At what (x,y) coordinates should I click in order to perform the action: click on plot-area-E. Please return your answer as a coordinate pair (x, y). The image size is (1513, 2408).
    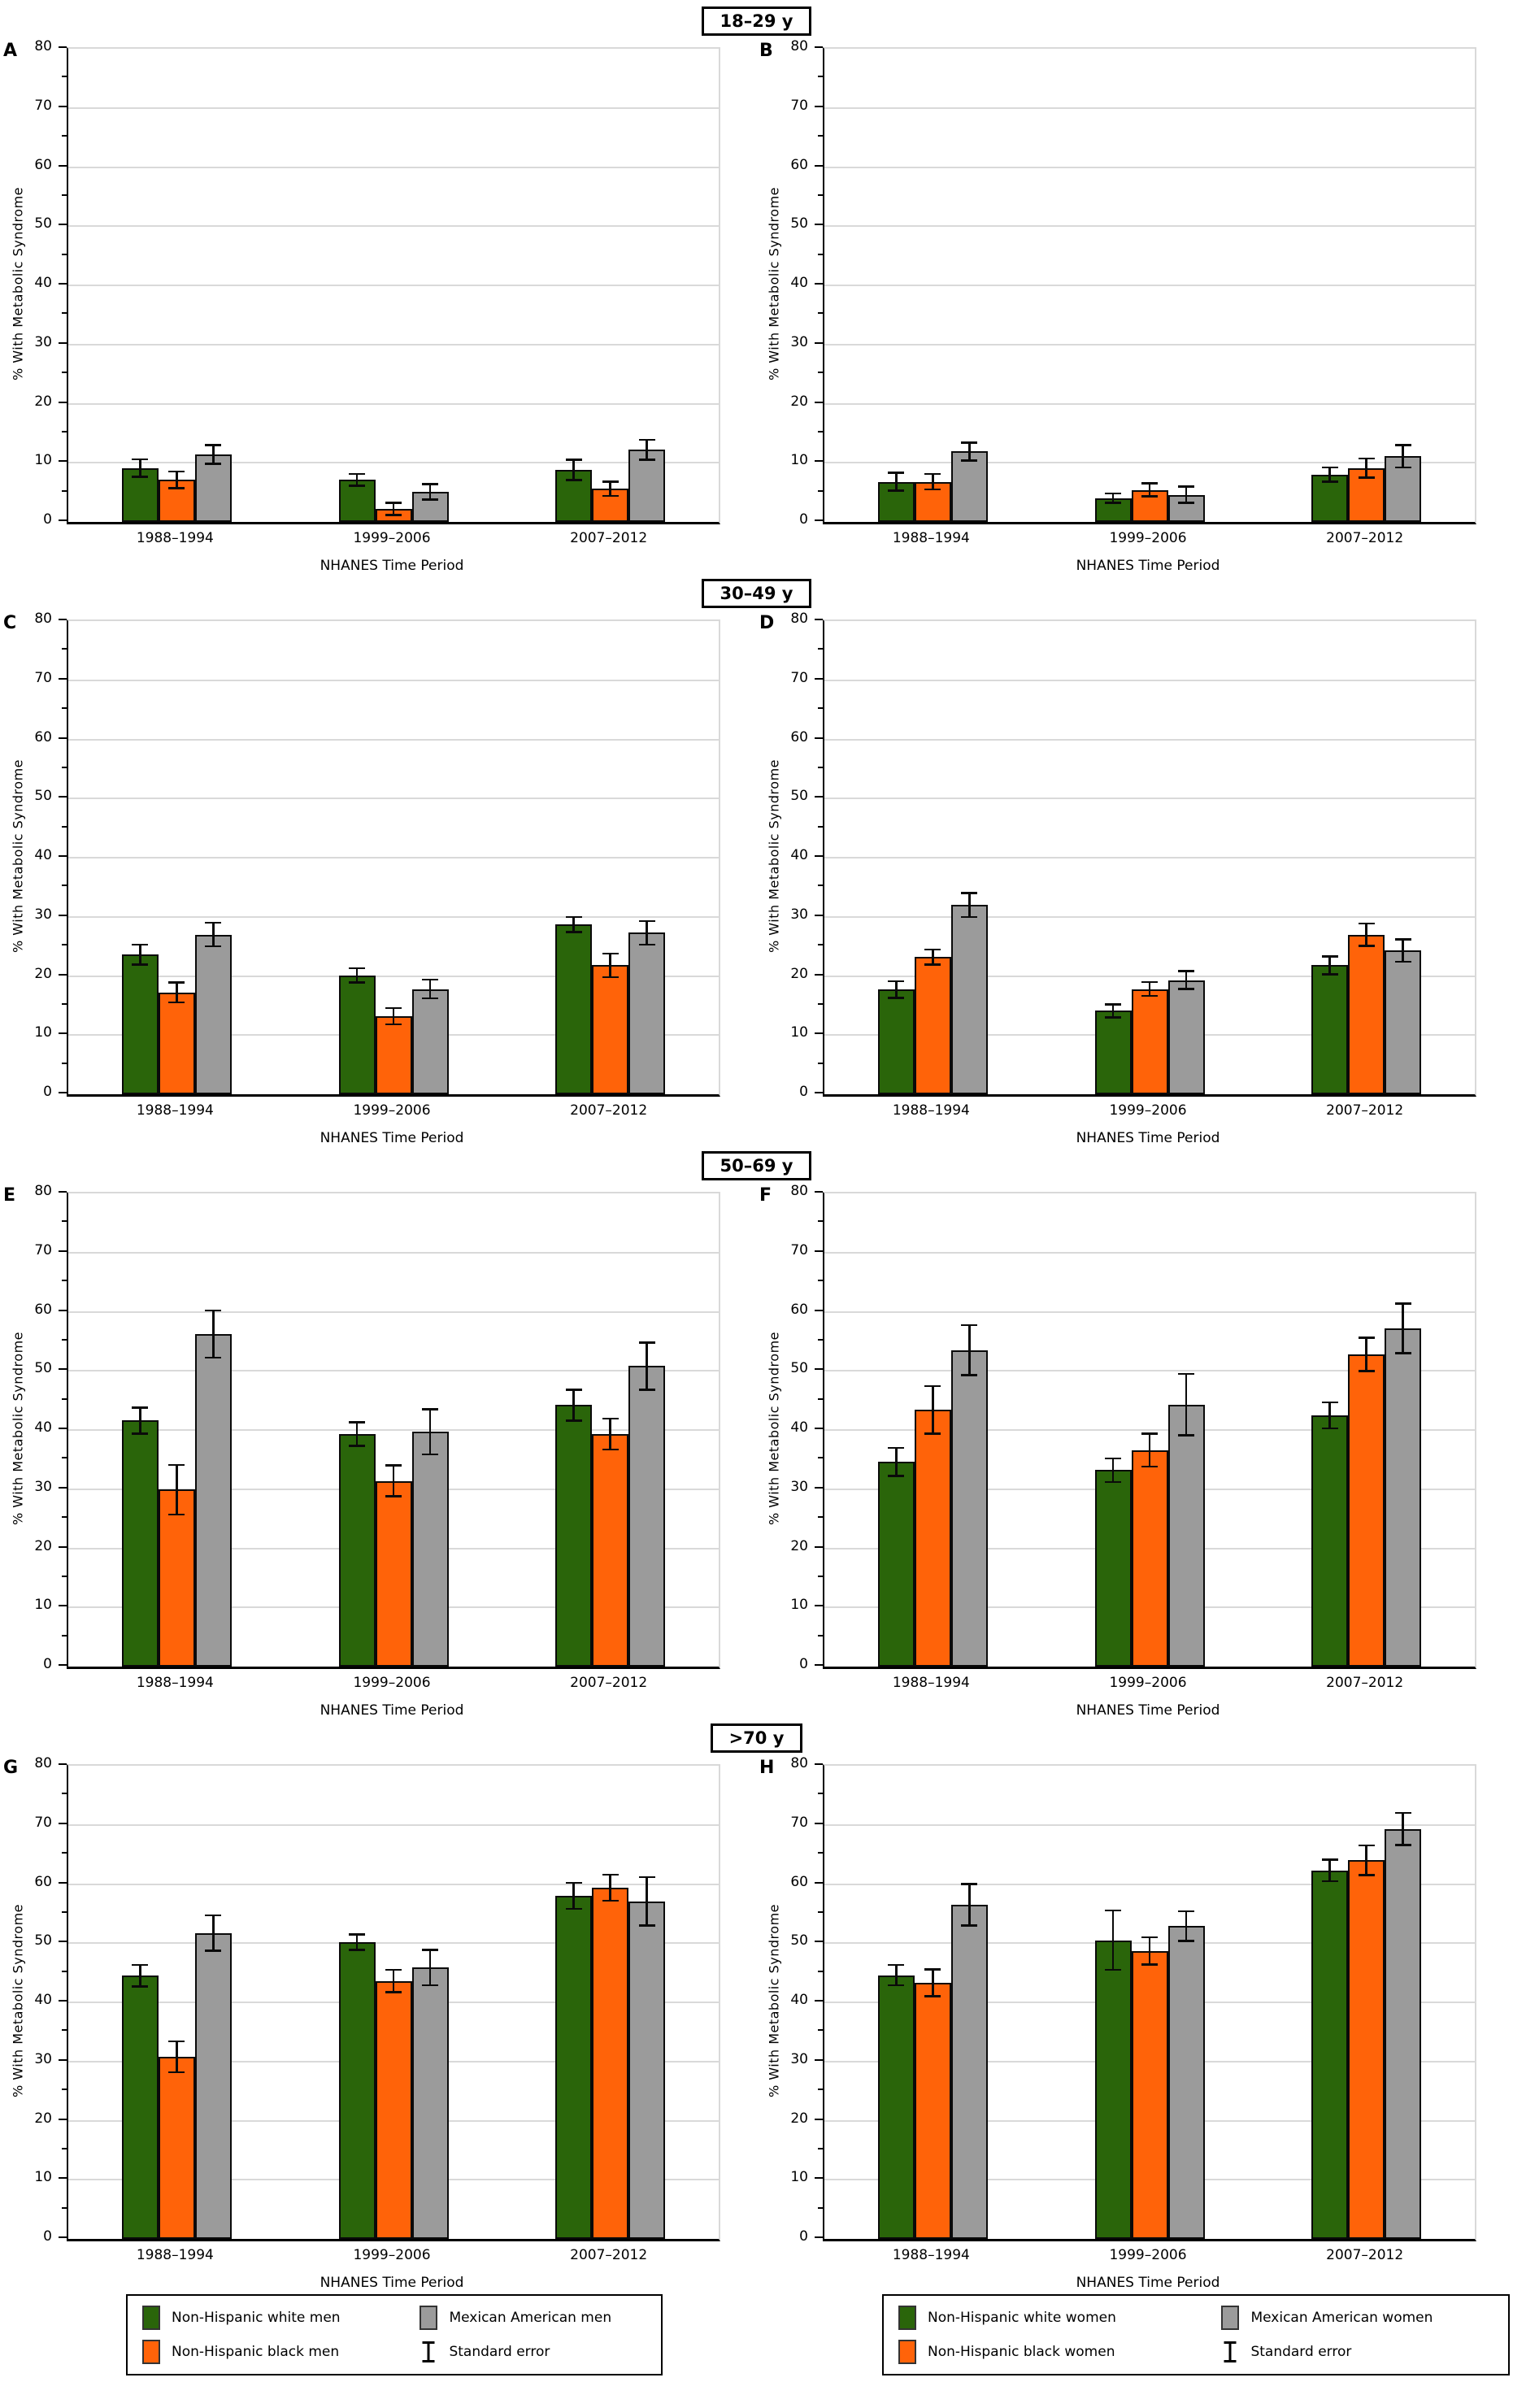
    Looking at the image, I should click on (394, 1430).